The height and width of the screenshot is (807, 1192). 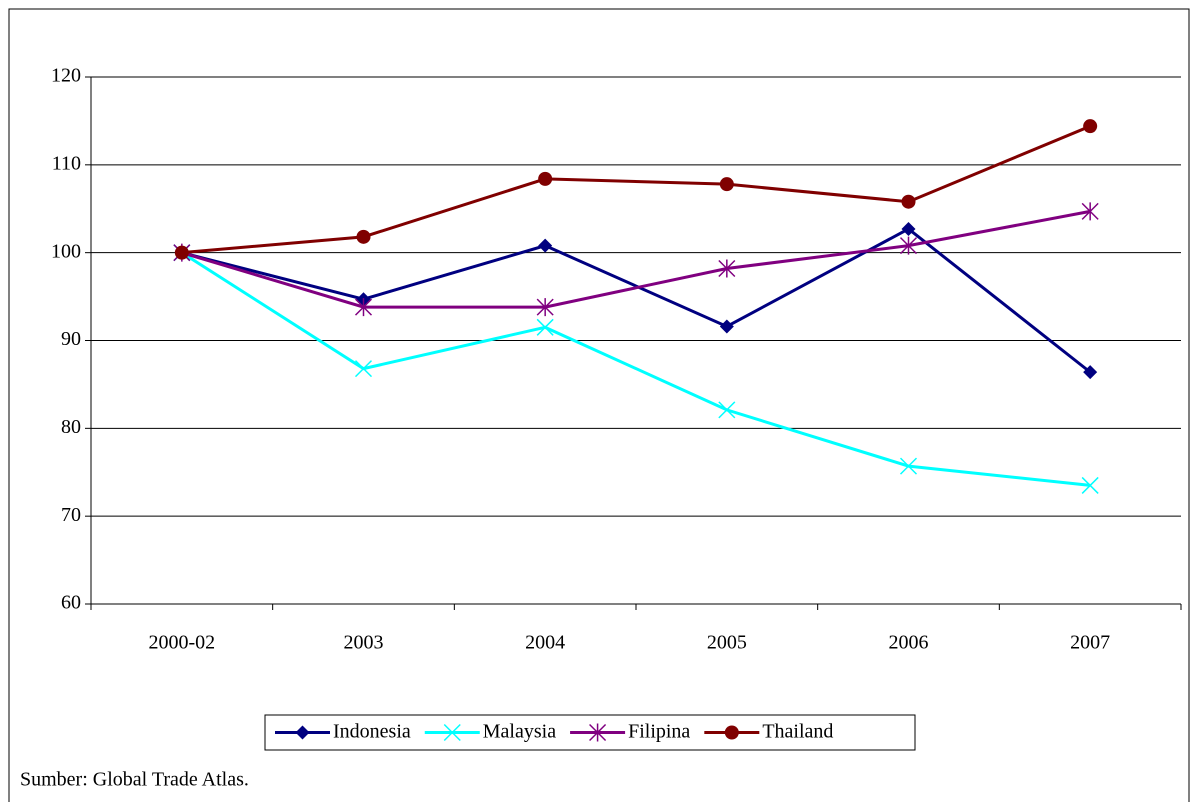 I want to click on source-note: Sumber: Global Trade Atlas., so click(x=134, y=780).